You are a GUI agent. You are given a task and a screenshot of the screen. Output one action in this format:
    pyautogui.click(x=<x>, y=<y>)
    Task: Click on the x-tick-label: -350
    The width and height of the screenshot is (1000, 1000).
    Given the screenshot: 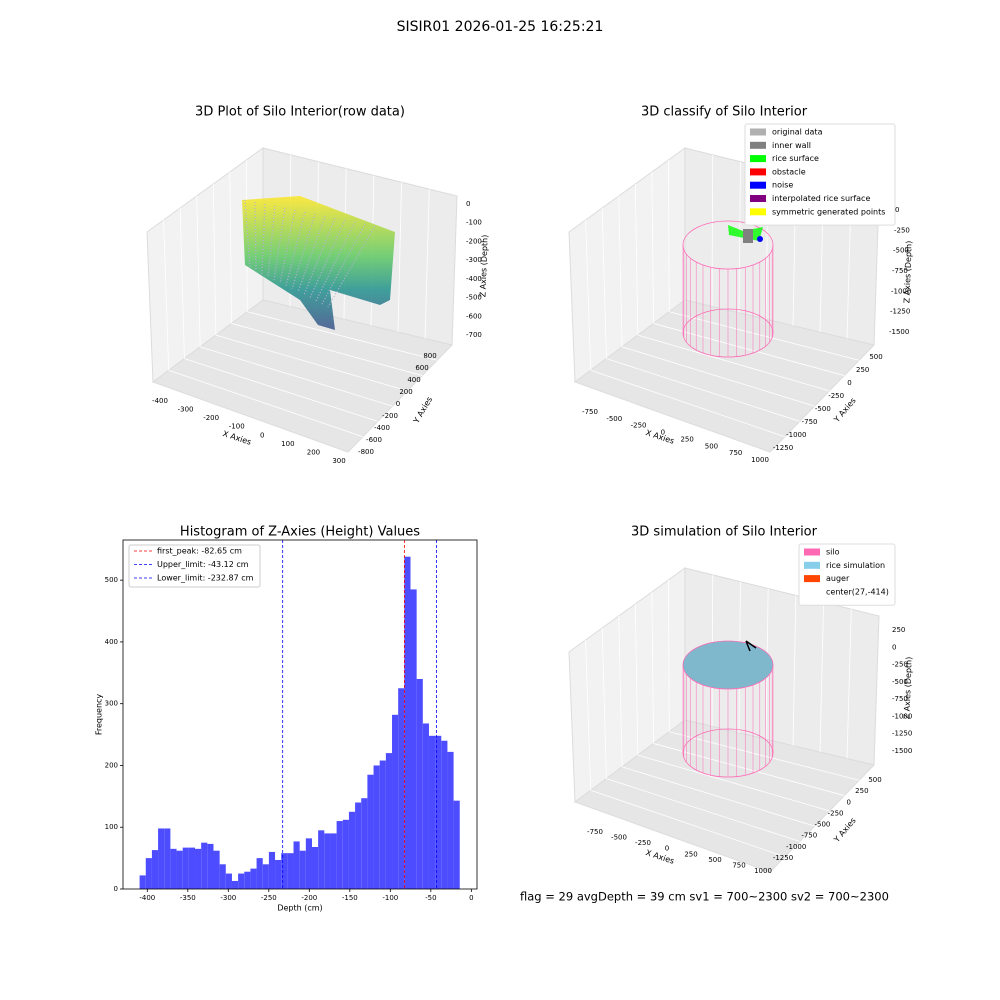 What is the action you would take?
    pyautogui.click(x=188, y=898)
    